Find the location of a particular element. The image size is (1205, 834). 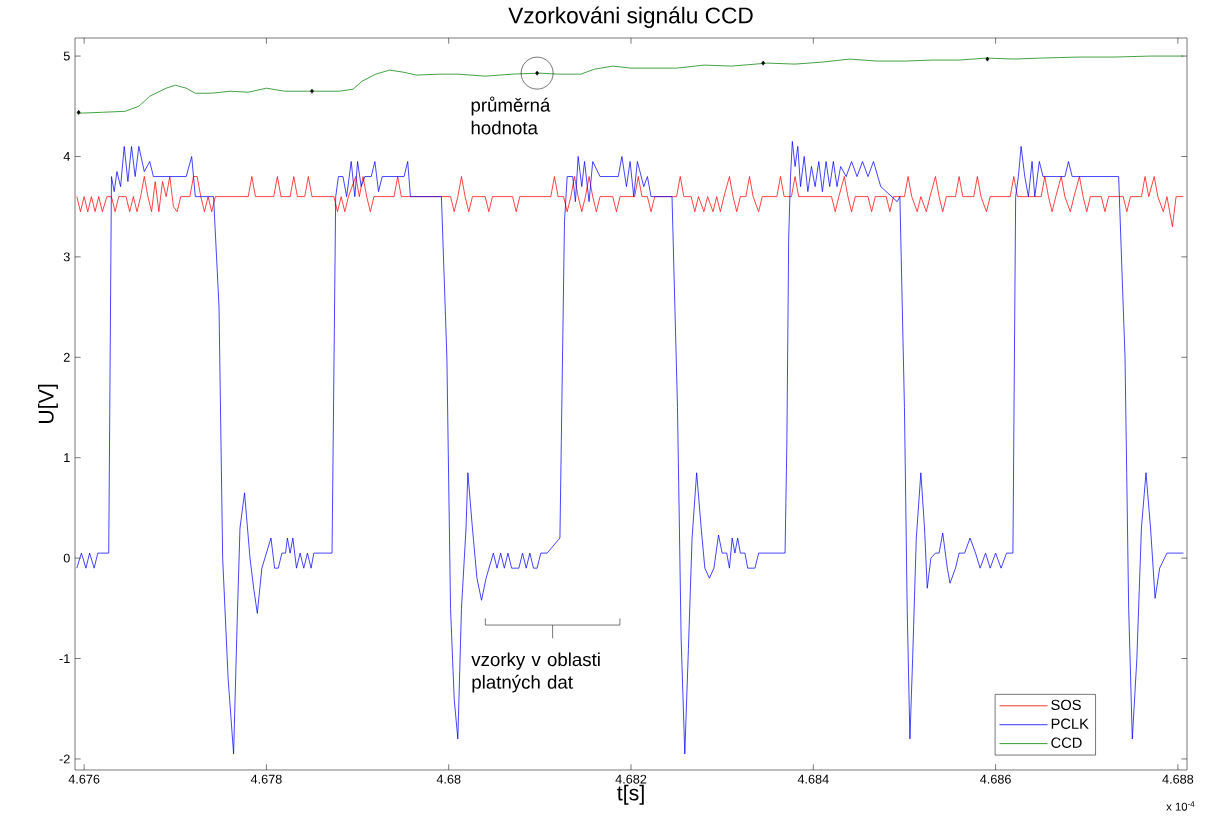

line-series is located at coordinates (630, 202).